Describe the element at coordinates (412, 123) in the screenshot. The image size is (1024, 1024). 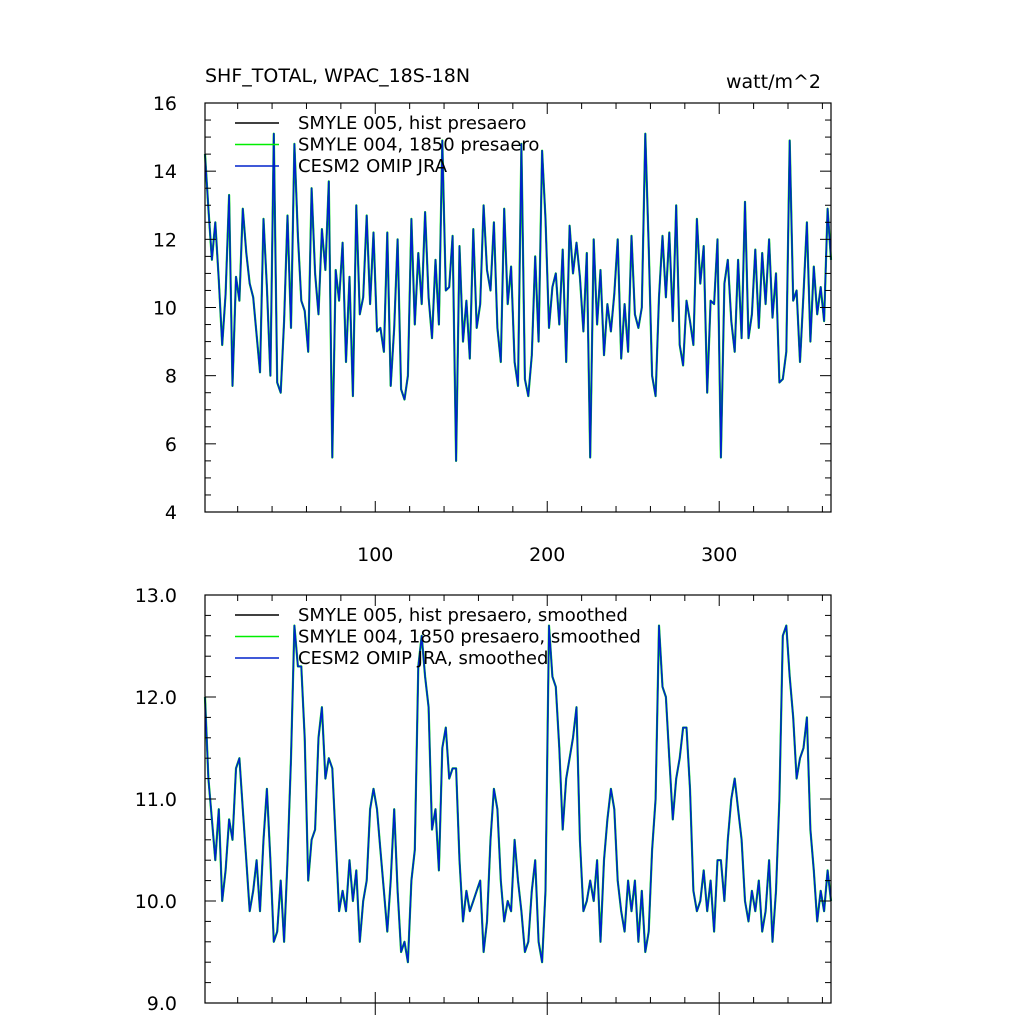
I see `legend-label-0: SMYLE 005, hist presaero` at that location.